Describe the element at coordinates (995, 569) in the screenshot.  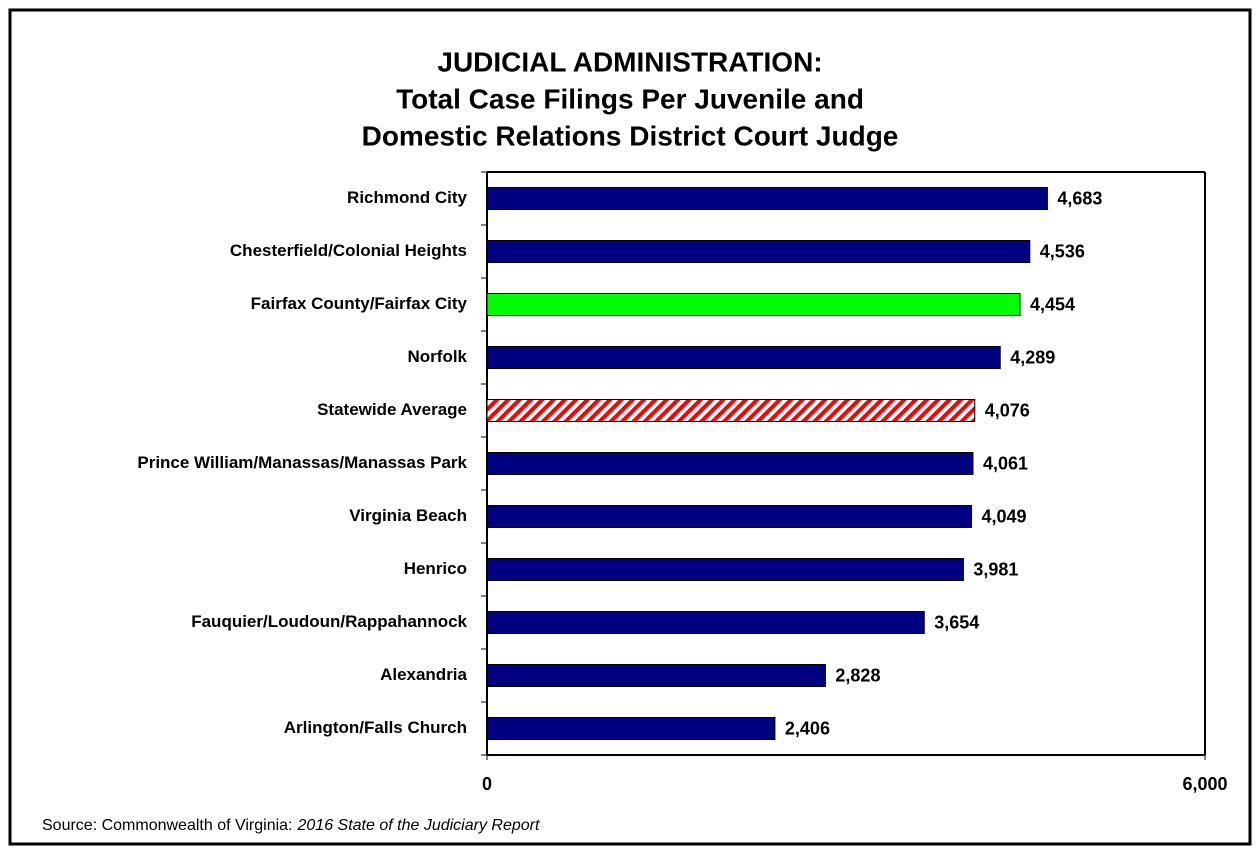
I see `value-label: 3,981` at that location.